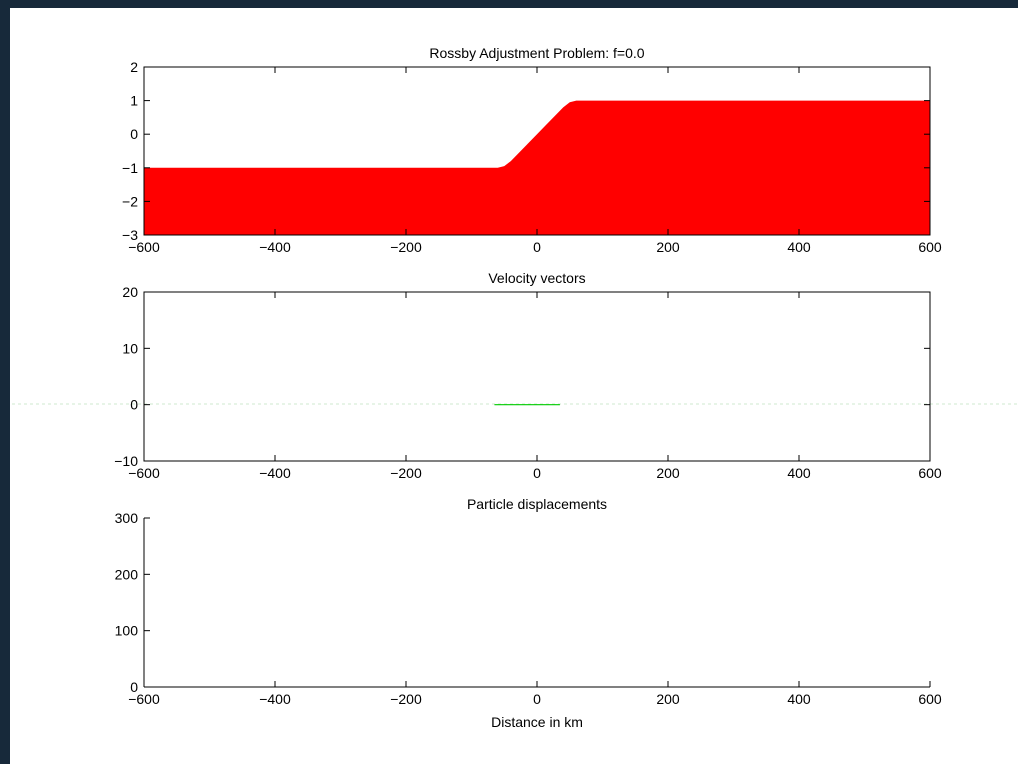 Image resolution: width=1018 pixels, height=764 pixels. What do you see at coordinates (537, 504) in the screenshot?
I see `chart-title: Particle displacements` at bounding box center [537, 504].